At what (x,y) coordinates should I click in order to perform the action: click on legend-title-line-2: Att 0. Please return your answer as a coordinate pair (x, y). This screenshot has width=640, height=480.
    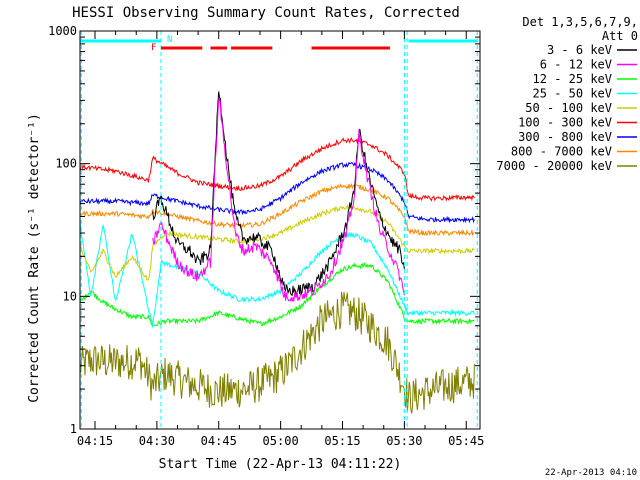
    Looking at the image, I should click on (620, 36).